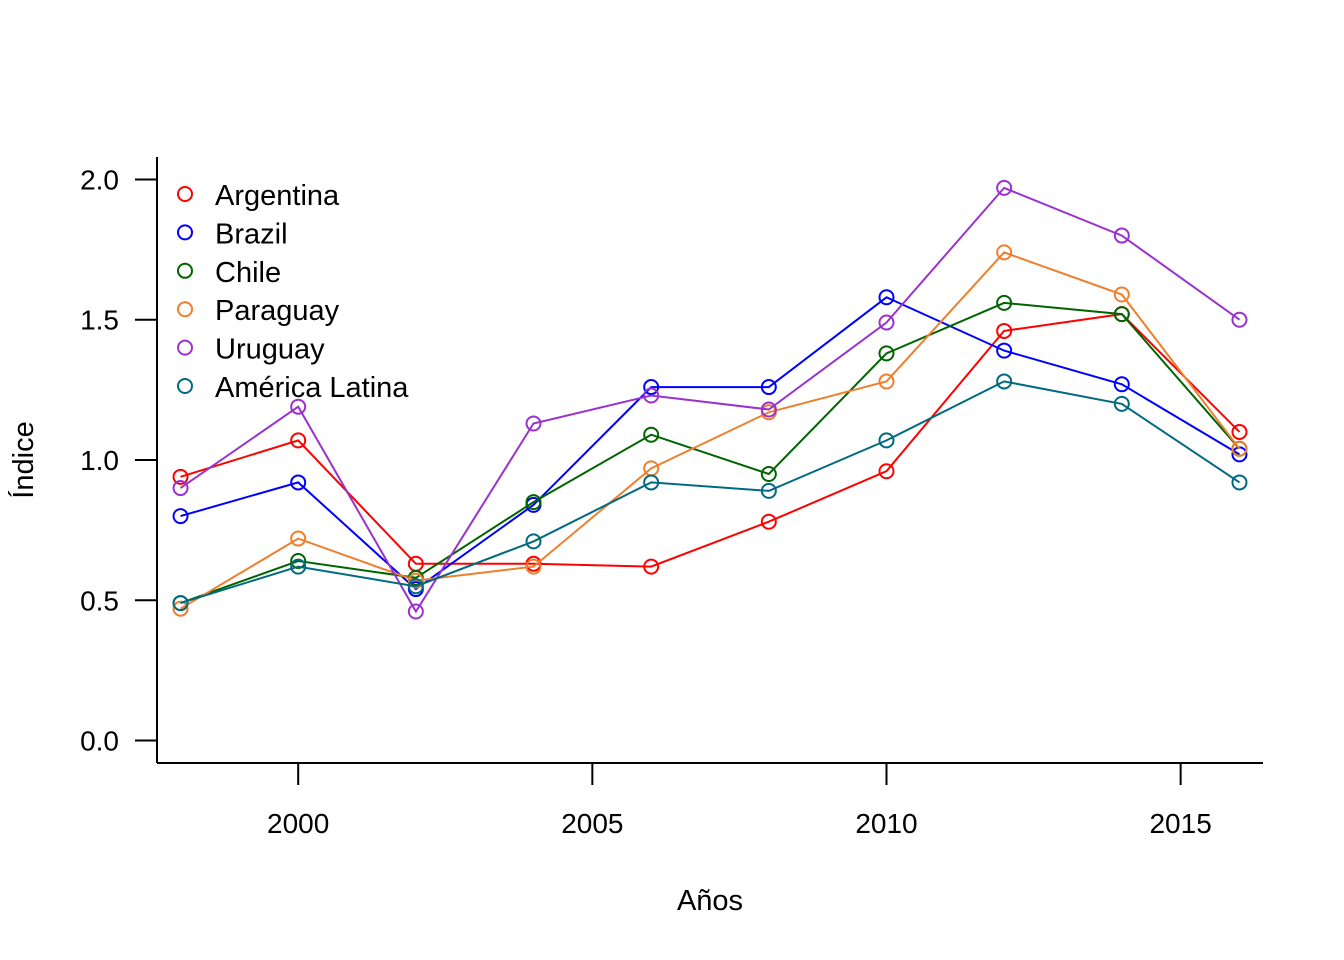  What do you see at coordinates (886, 823) in the screenshot?
I see `x-tick-label: 2010` at bounding box center [886, 823].